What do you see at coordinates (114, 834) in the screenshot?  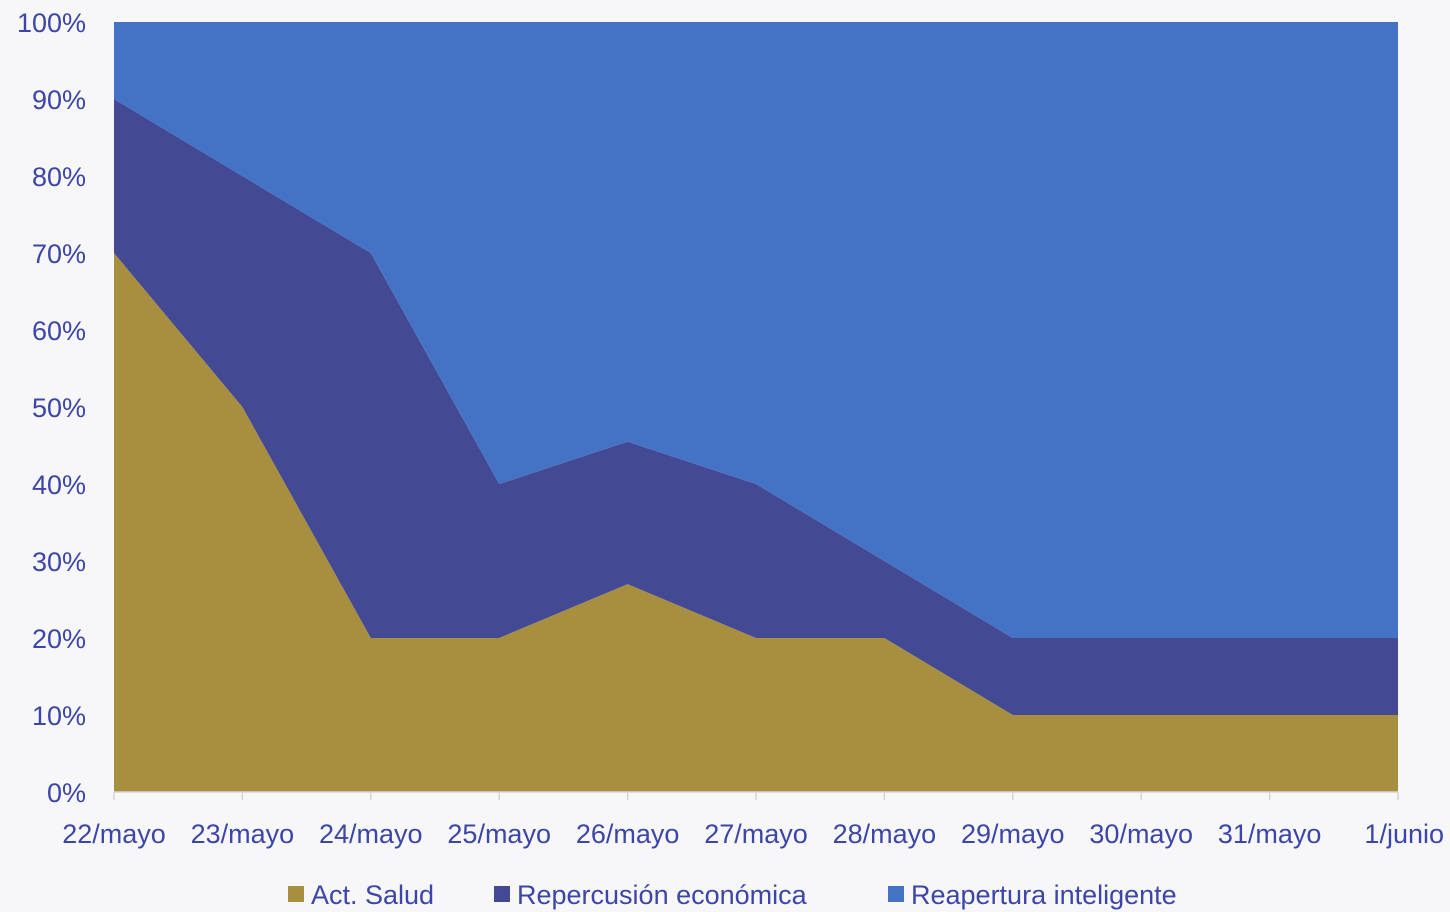 I see `x-tick-label: 22/mayo` at bounding box center [114, 834].